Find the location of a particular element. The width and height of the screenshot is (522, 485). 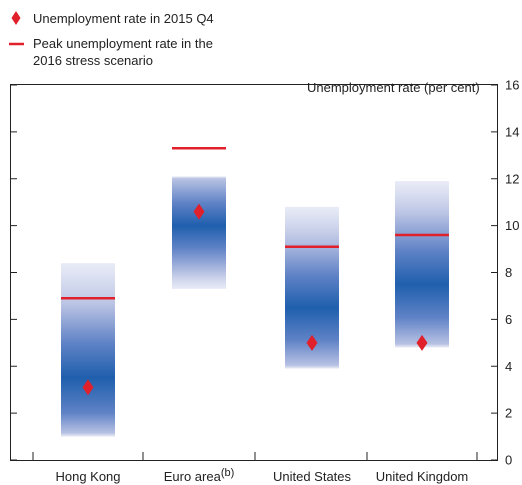

x-tick-label: Hong Kong is located at coordinates (87, 476).